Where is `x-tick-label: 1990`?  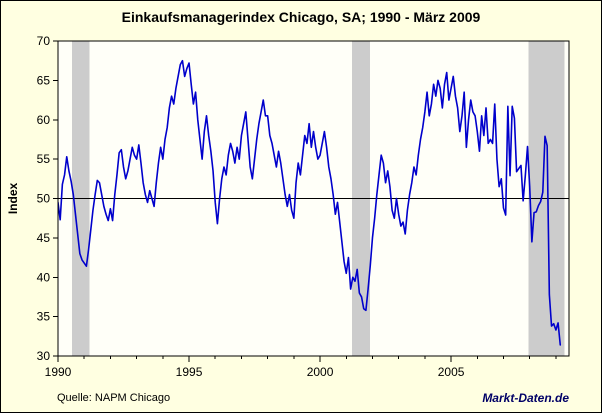 x-tick-label: 1990 is located at coordinates (58, 372).